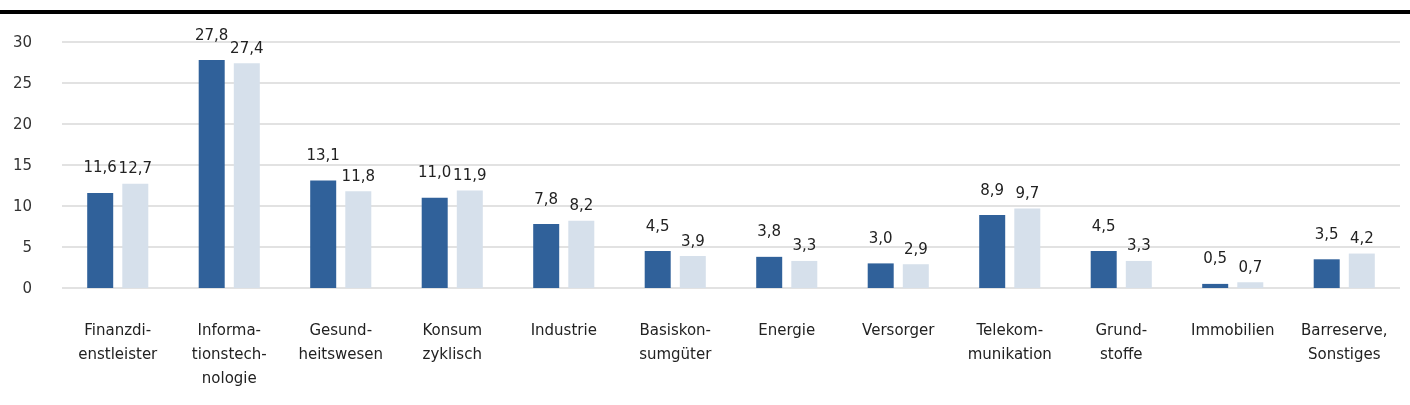  Describe the element at coordinates (452, 342) in the screenshot. I see `x-tick-label: Konsum zyklisch` at that location.